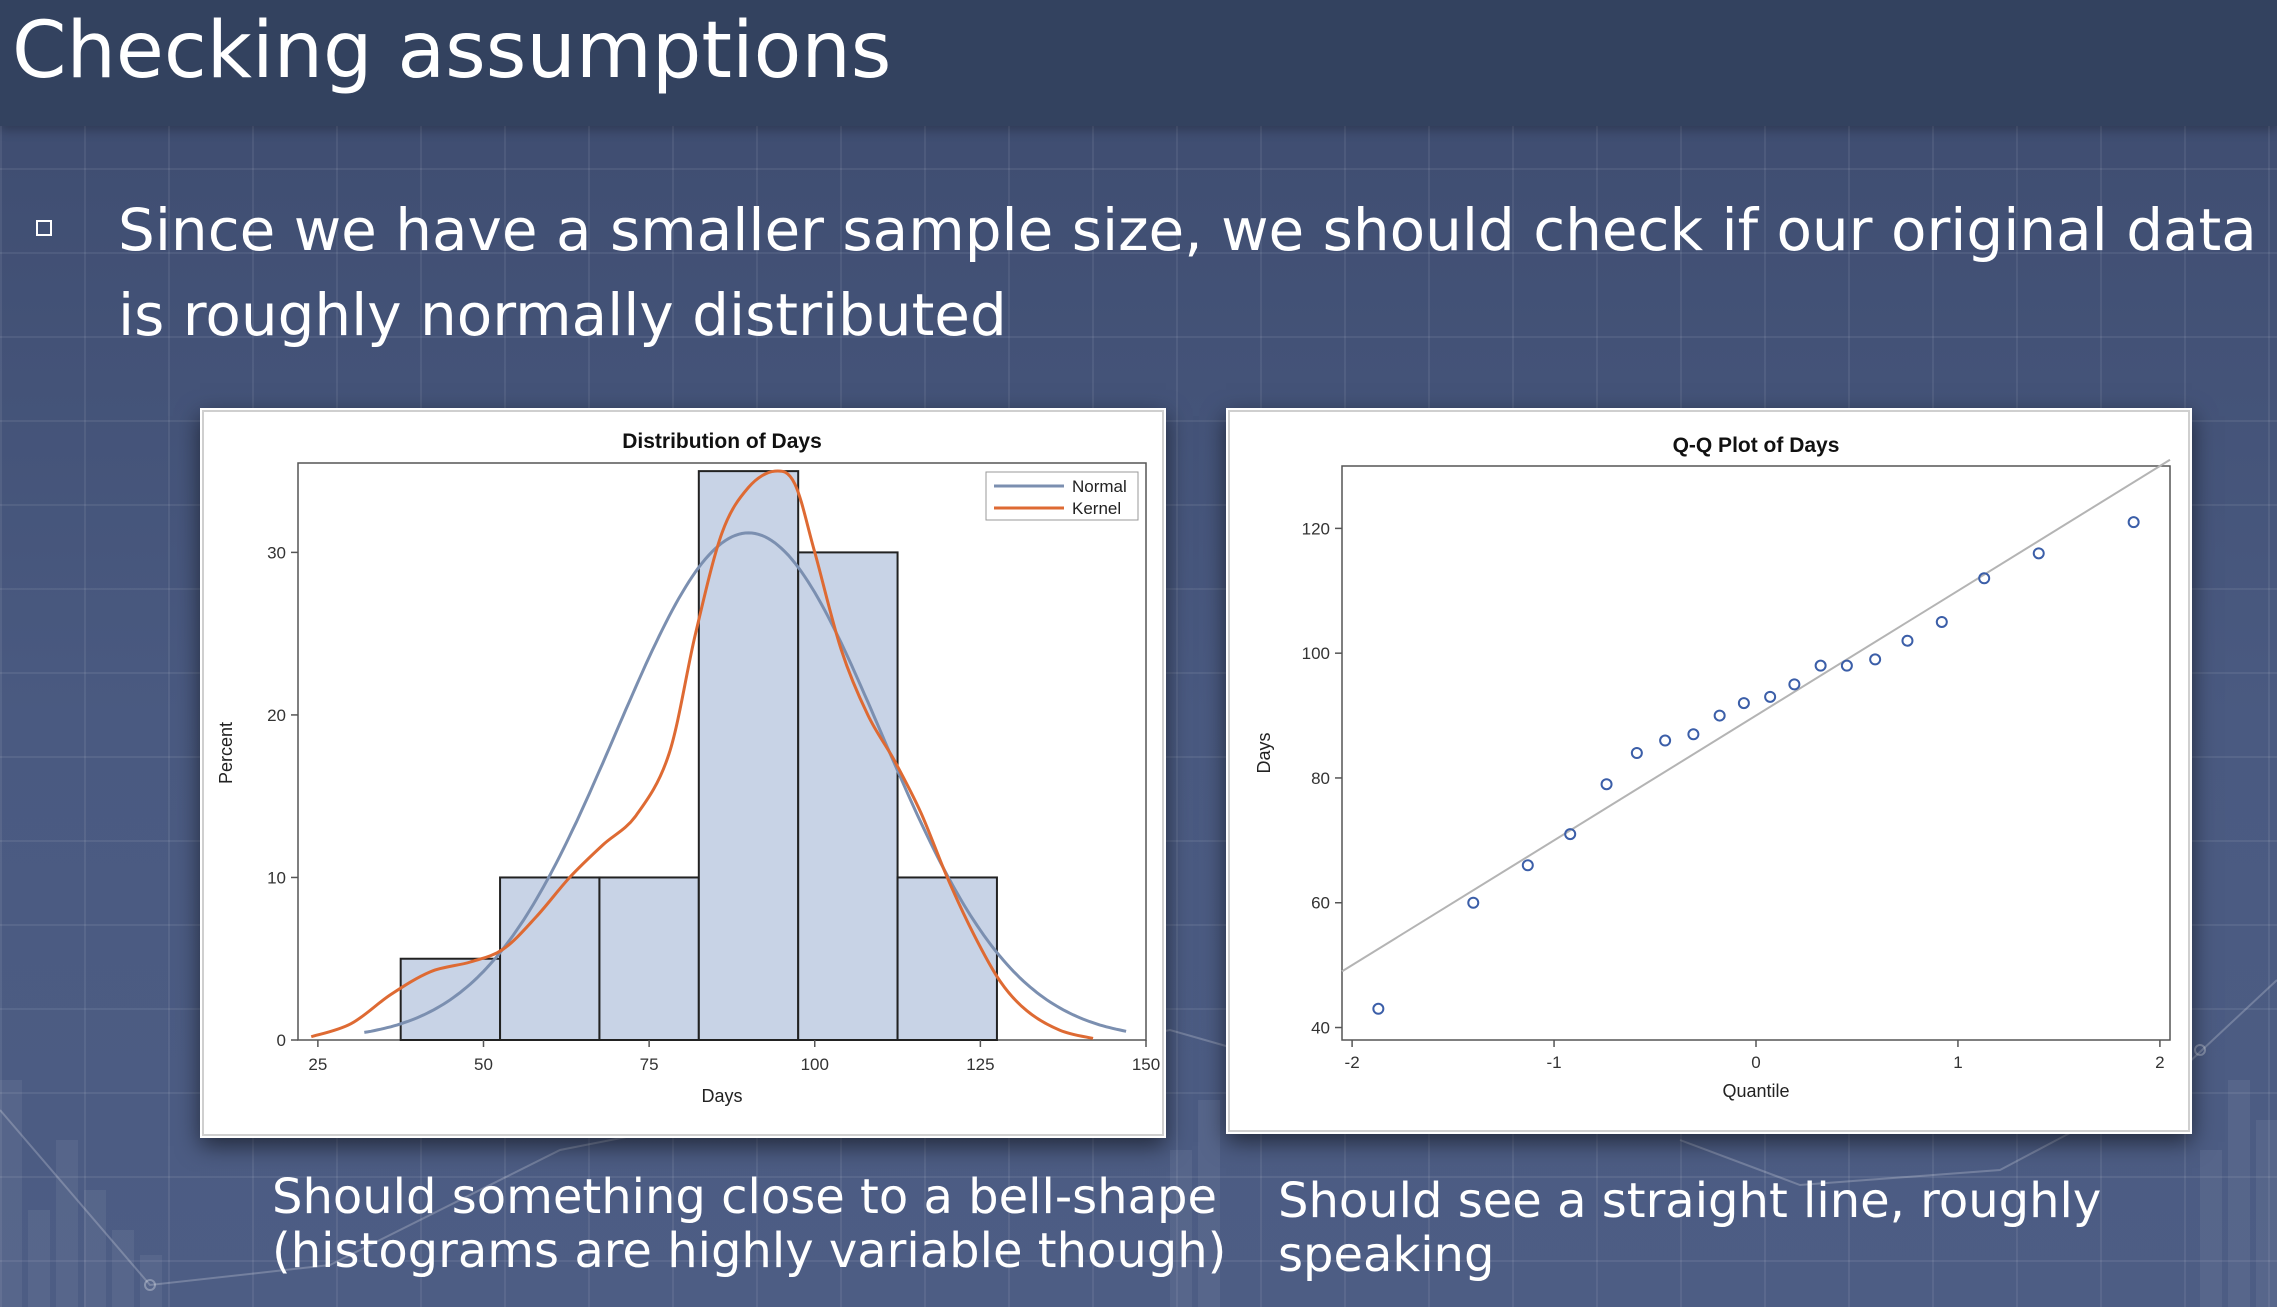  I want to click on y-tick-label: 20, so click(276, 715).